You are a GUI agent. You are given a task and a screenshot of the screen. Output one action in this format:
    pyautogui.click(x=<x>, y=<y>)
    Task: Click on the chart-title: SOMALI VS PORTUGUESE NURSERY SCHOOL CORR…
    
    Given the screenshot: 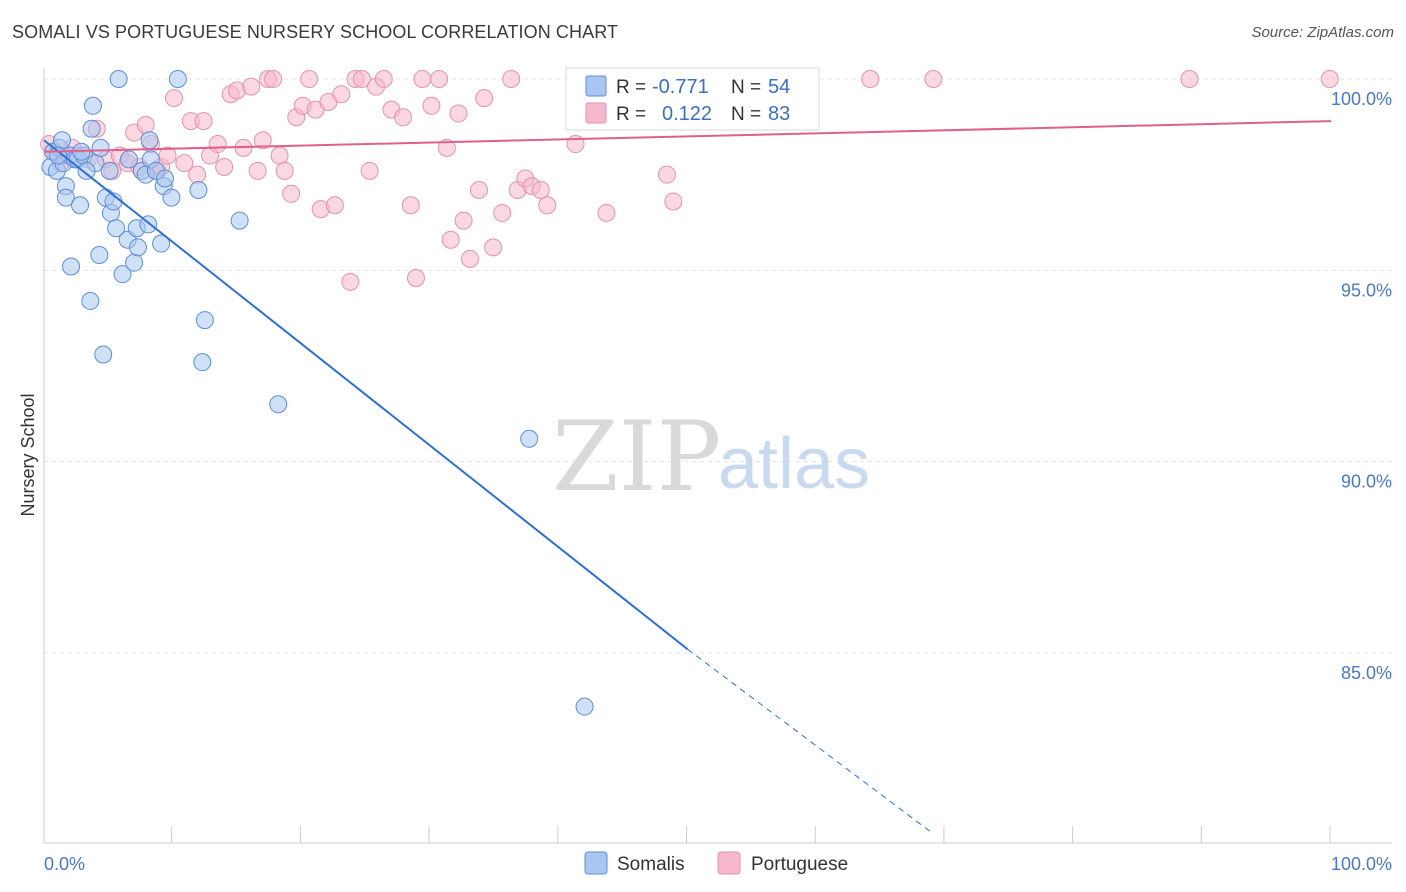 What is the action you would take?
    pyautogui.click(x=315, y=32)
    